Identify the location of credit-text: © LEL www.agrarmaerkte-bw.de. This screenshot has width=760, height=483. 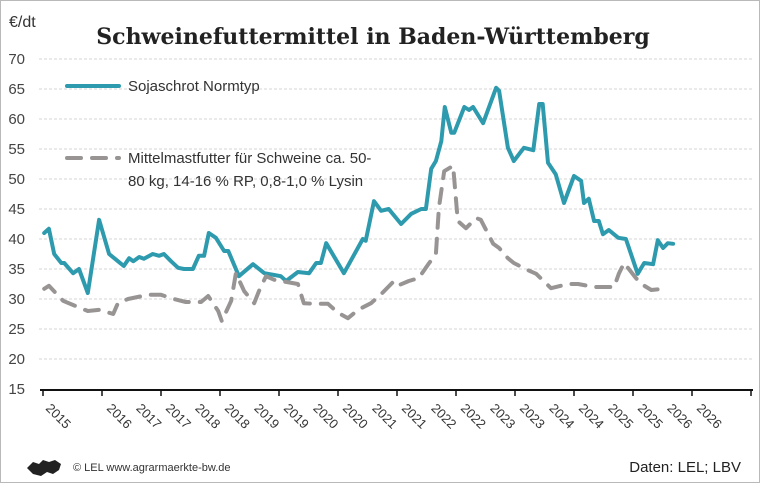
(152, 468).